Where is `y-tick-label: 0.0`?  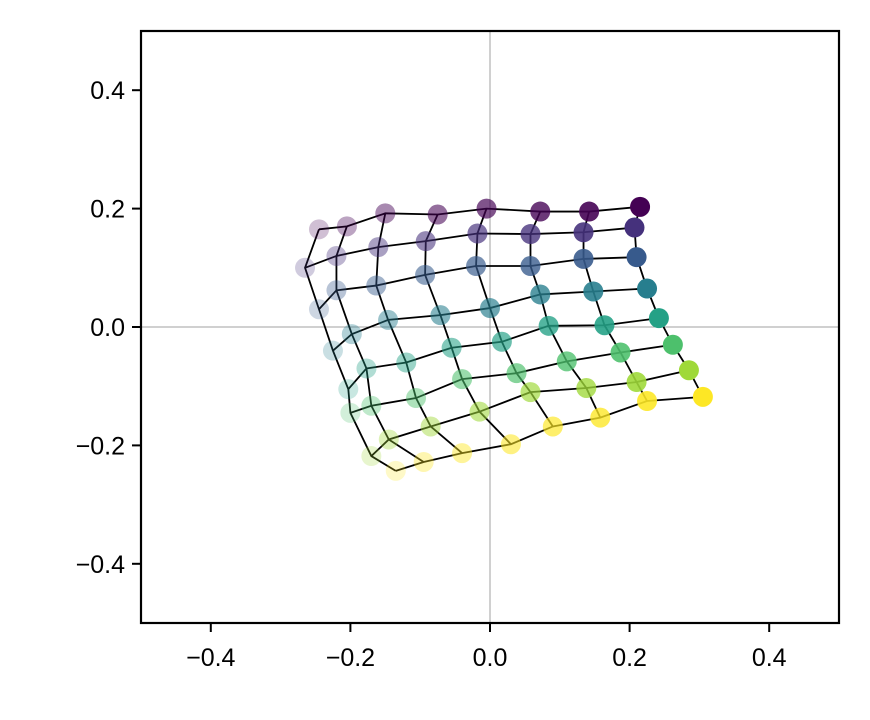
y-tick-label: 0.0 is located at coordinates (107, 328).